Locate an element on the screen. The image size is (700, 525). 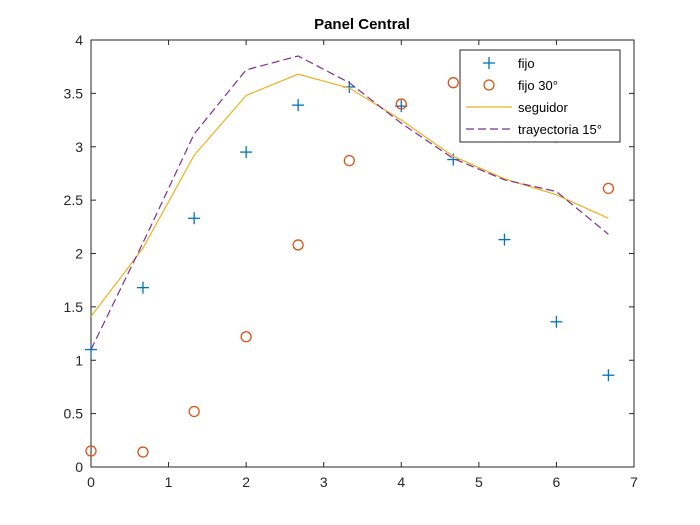
legend-label: fijo 30° is located at coordinates (538, 85).